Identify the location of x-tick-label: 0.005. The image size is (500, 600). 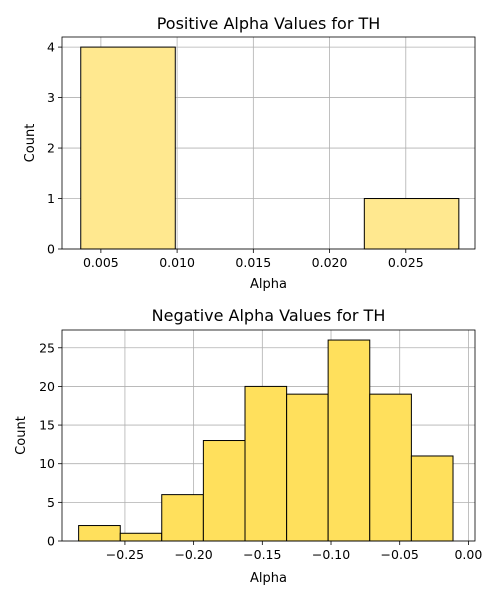
(101, 262).